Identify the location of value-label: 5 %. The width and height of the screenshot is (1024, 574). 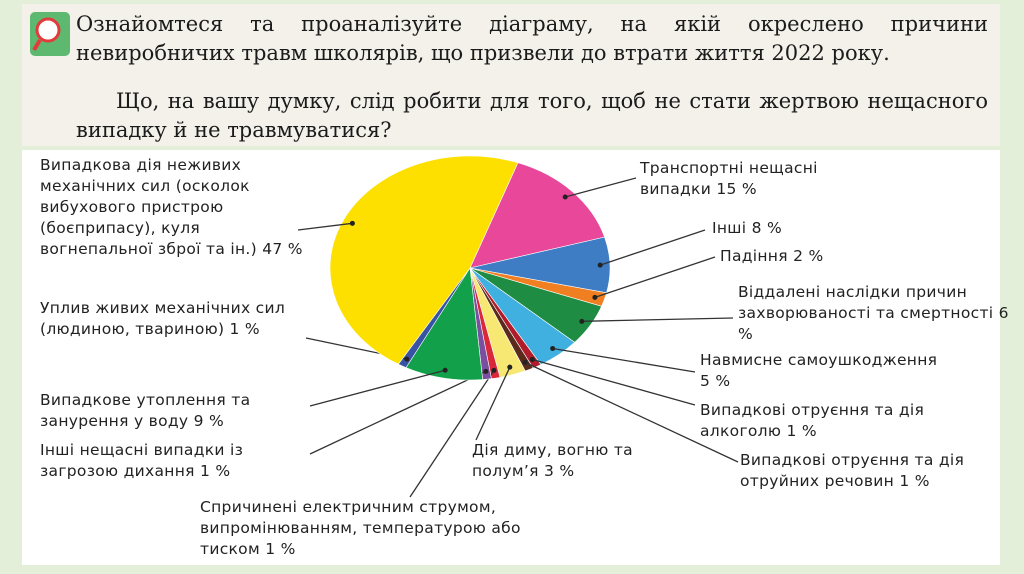
(715, 381).